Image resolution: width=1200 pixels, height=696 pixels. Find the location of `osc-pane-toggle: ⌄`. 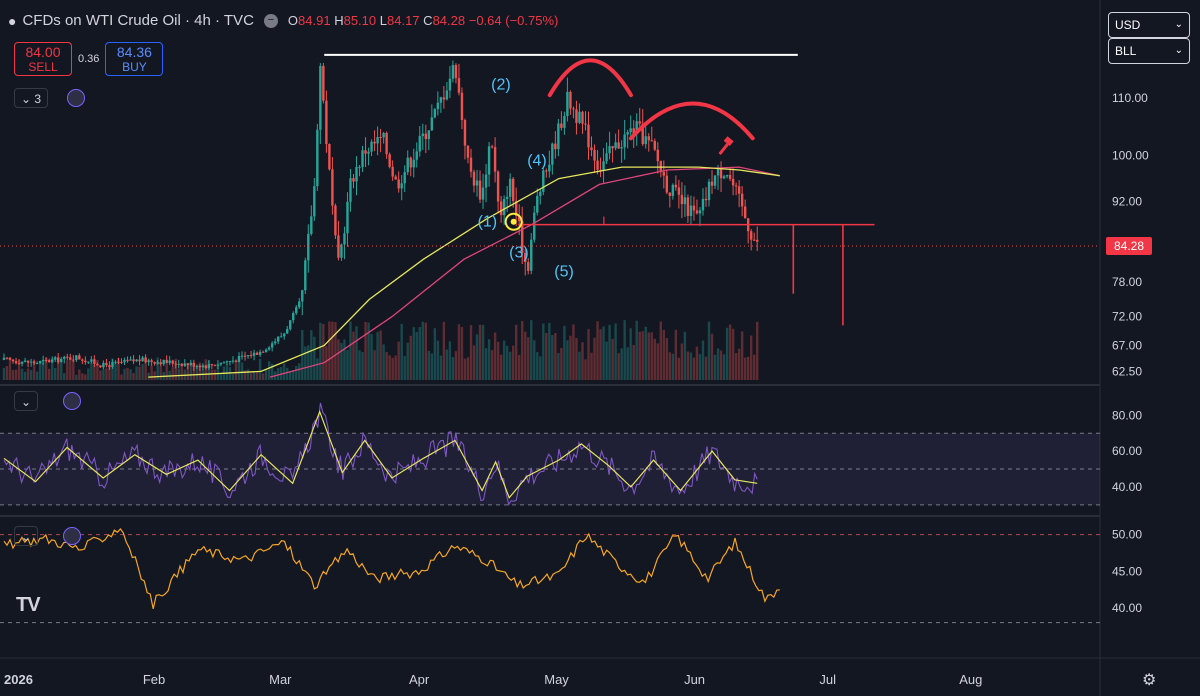

osc-pane-toggle: ⌄ is located at coordinates (26, 536).